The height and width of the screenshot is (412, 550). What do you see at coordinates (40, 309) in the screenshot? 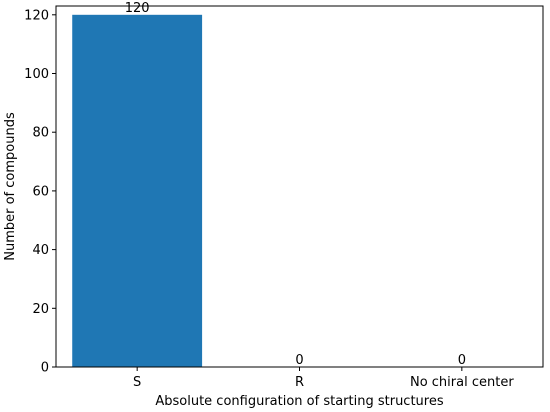
I see `y-tick-label-1: 20` at bounding box center [40, 309].